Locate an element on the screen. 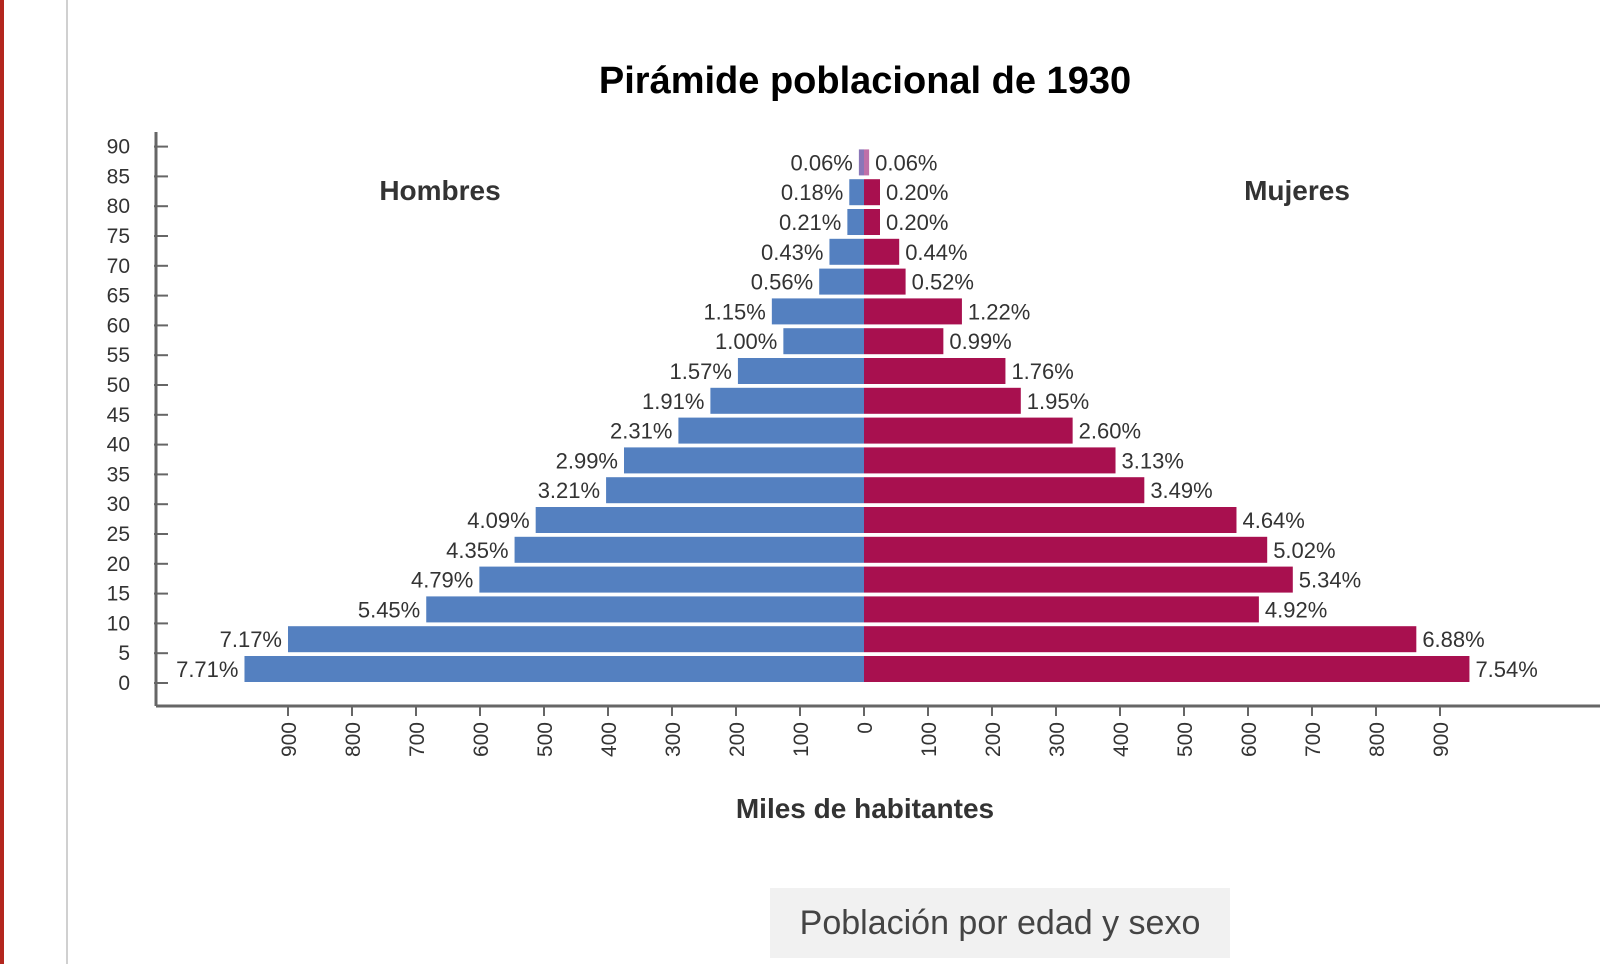 The width and height of the screenshot is (1600, 964). y-tick-label: 50 is located at coordinates (118, 385).